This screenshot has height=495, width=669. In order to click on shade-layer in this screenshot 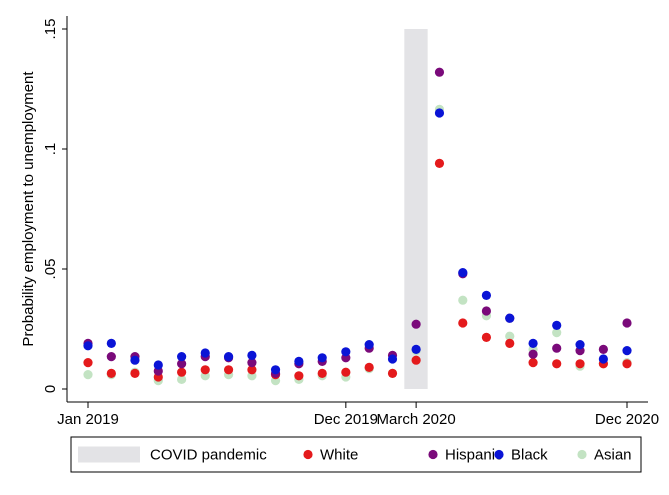, I will do `click(416, 209)`.